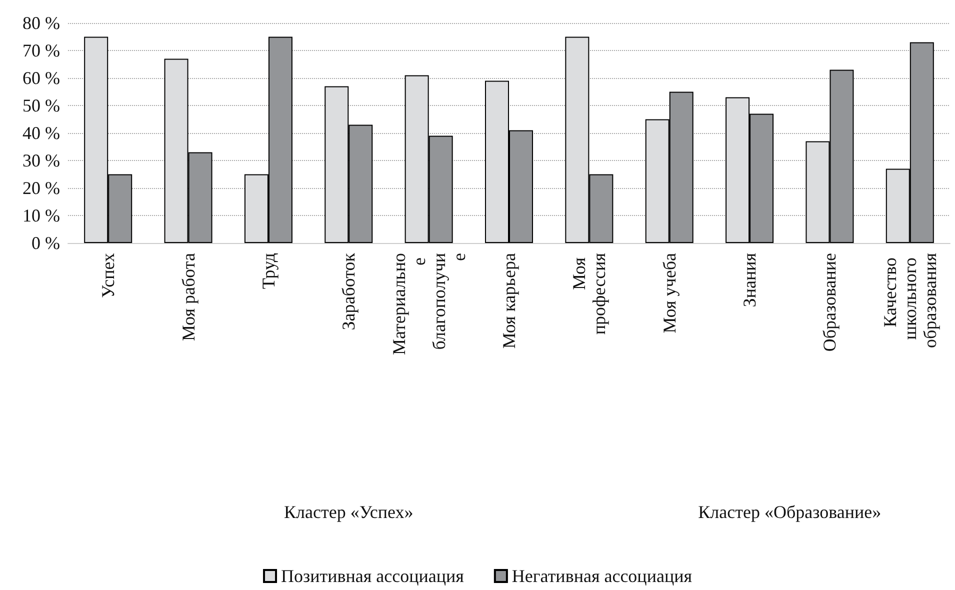  What do you see at coordinates (46, 243) in the screenshot?
I see `y-tick-label: 0 %` at bounding box center [46, 243].